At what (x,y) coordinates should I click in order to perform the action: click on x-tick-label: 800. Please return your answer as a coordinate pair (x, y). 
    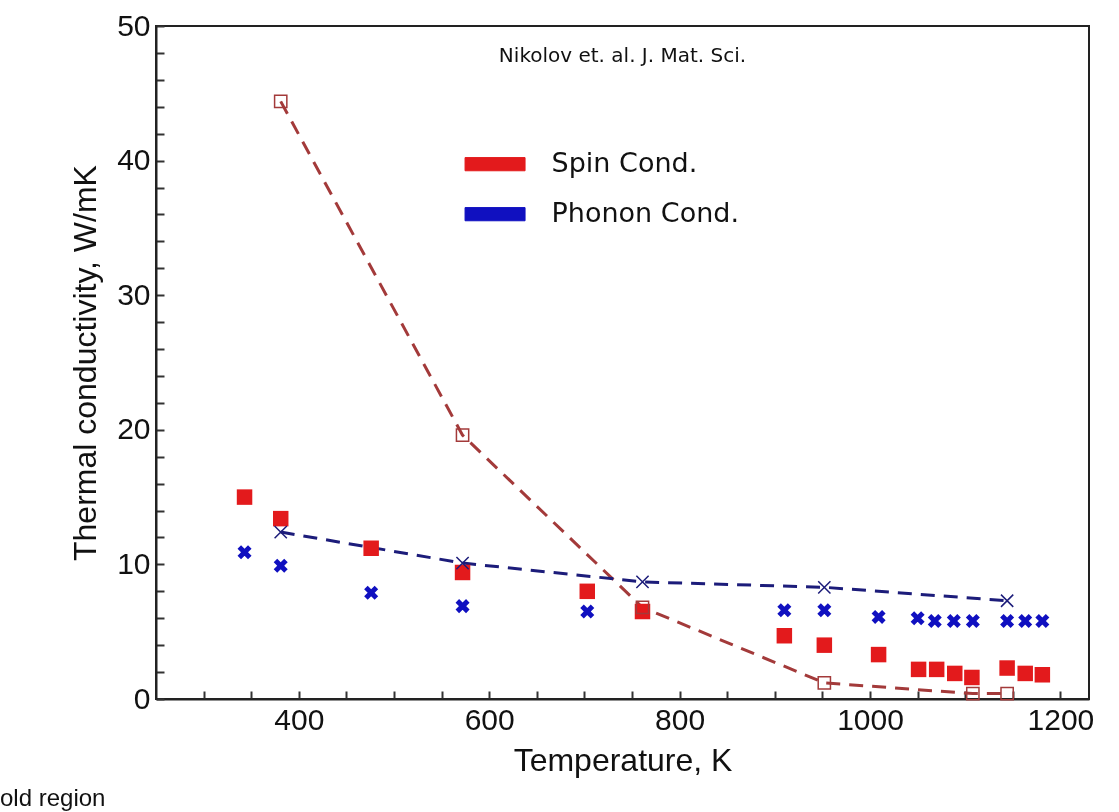
    Looking at the image, I should click on (680, 719).